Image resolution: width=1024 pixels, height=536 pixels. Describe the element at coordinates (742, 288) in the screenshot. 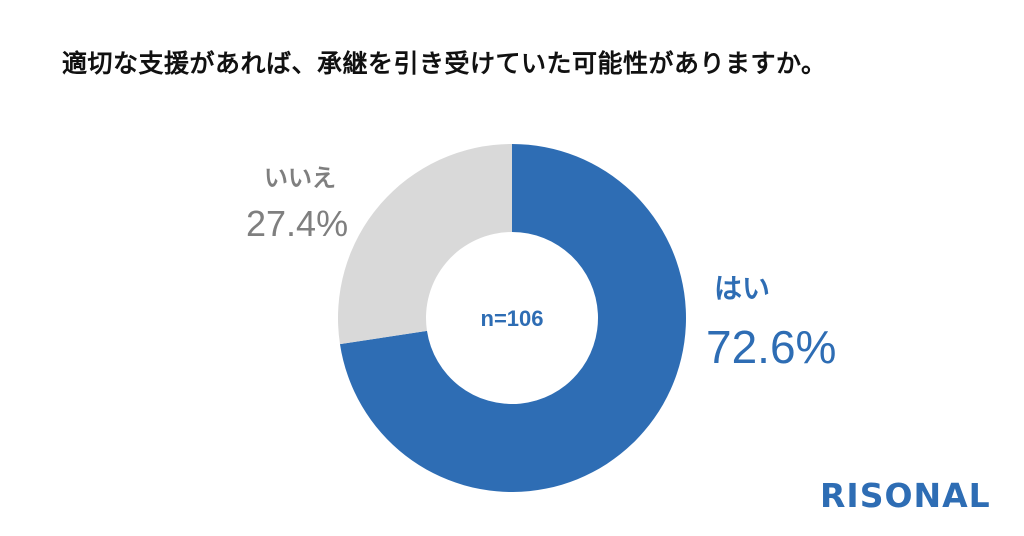

I see `slice-label-yes: はい` at that location.